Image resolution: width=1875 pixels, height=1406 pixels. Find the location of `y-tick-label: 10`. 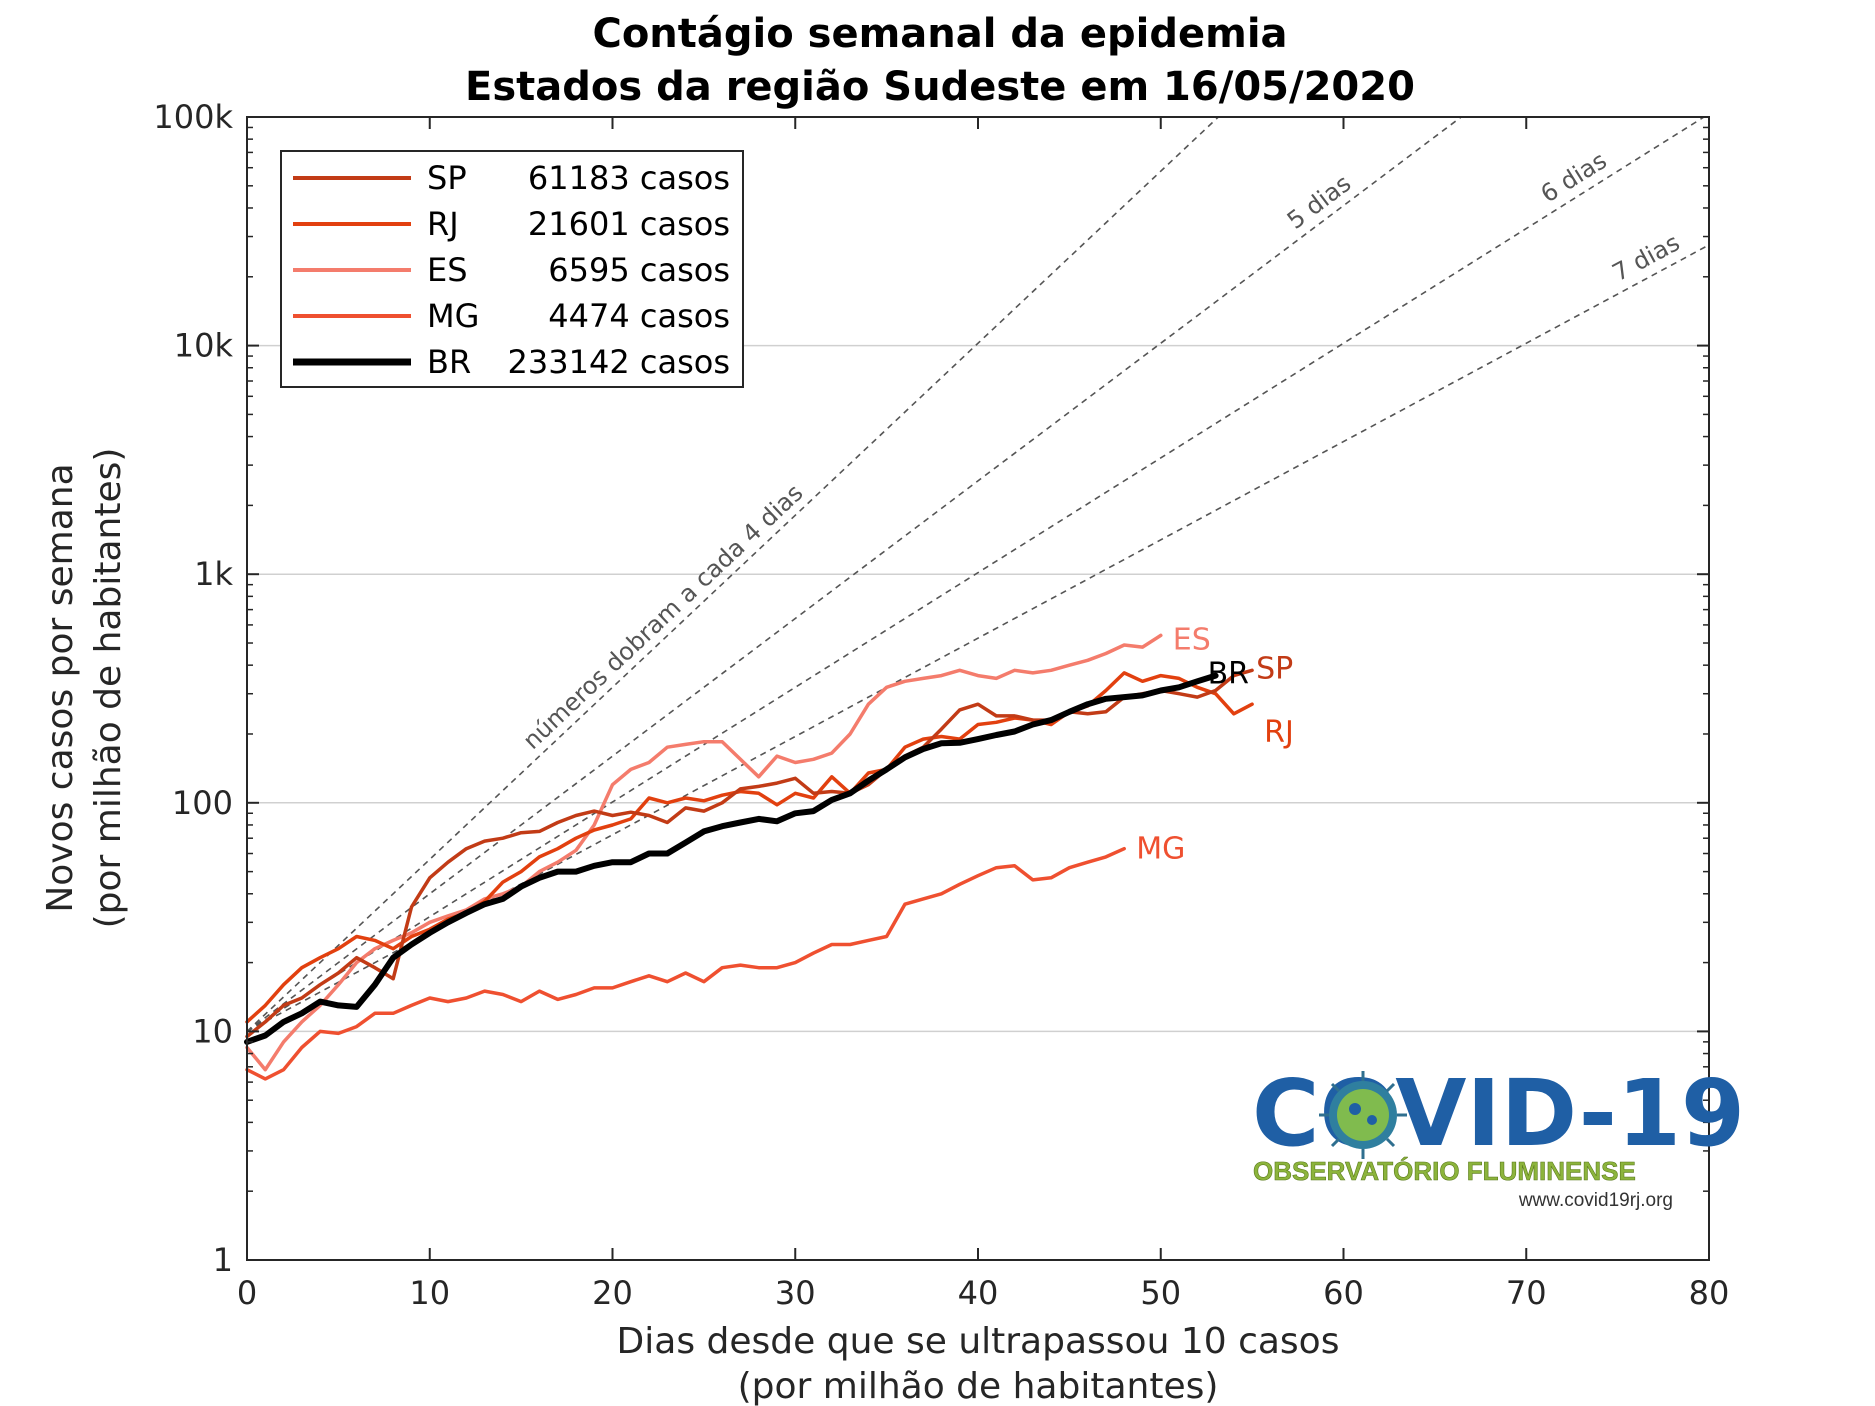

y-tick-label: 10 is located at coordinates (212, 1031).